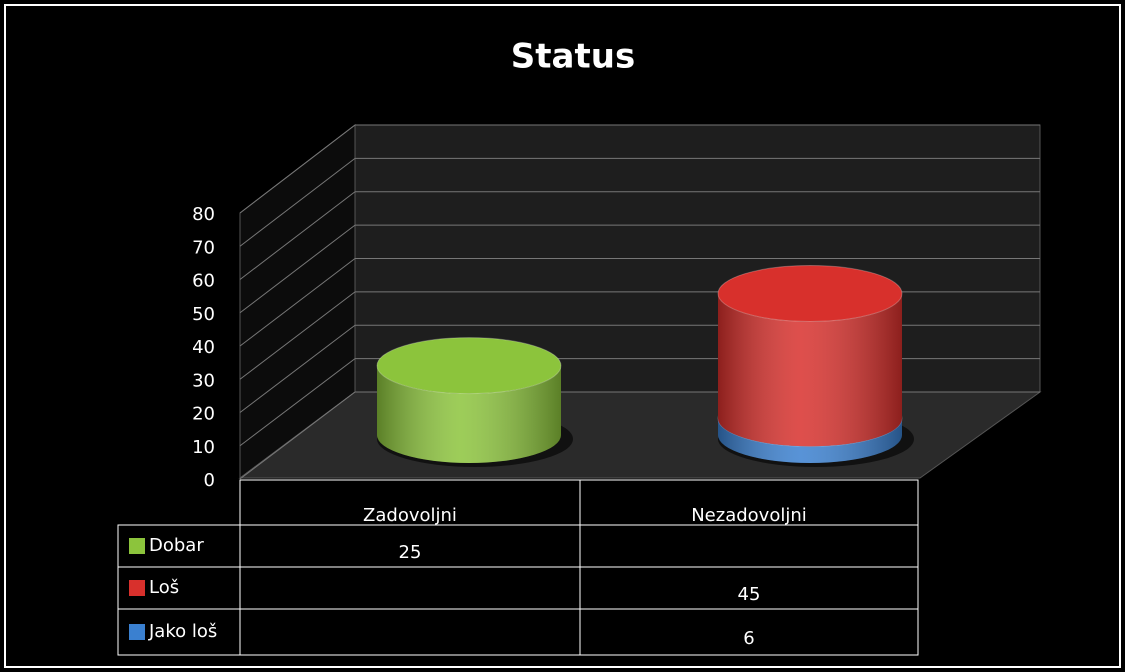 The height and width of the screenshot is (672, 1125). Describe the element at coordinates (203, 214) in the screenshot. I see `y-tick-label: 80` at that location.